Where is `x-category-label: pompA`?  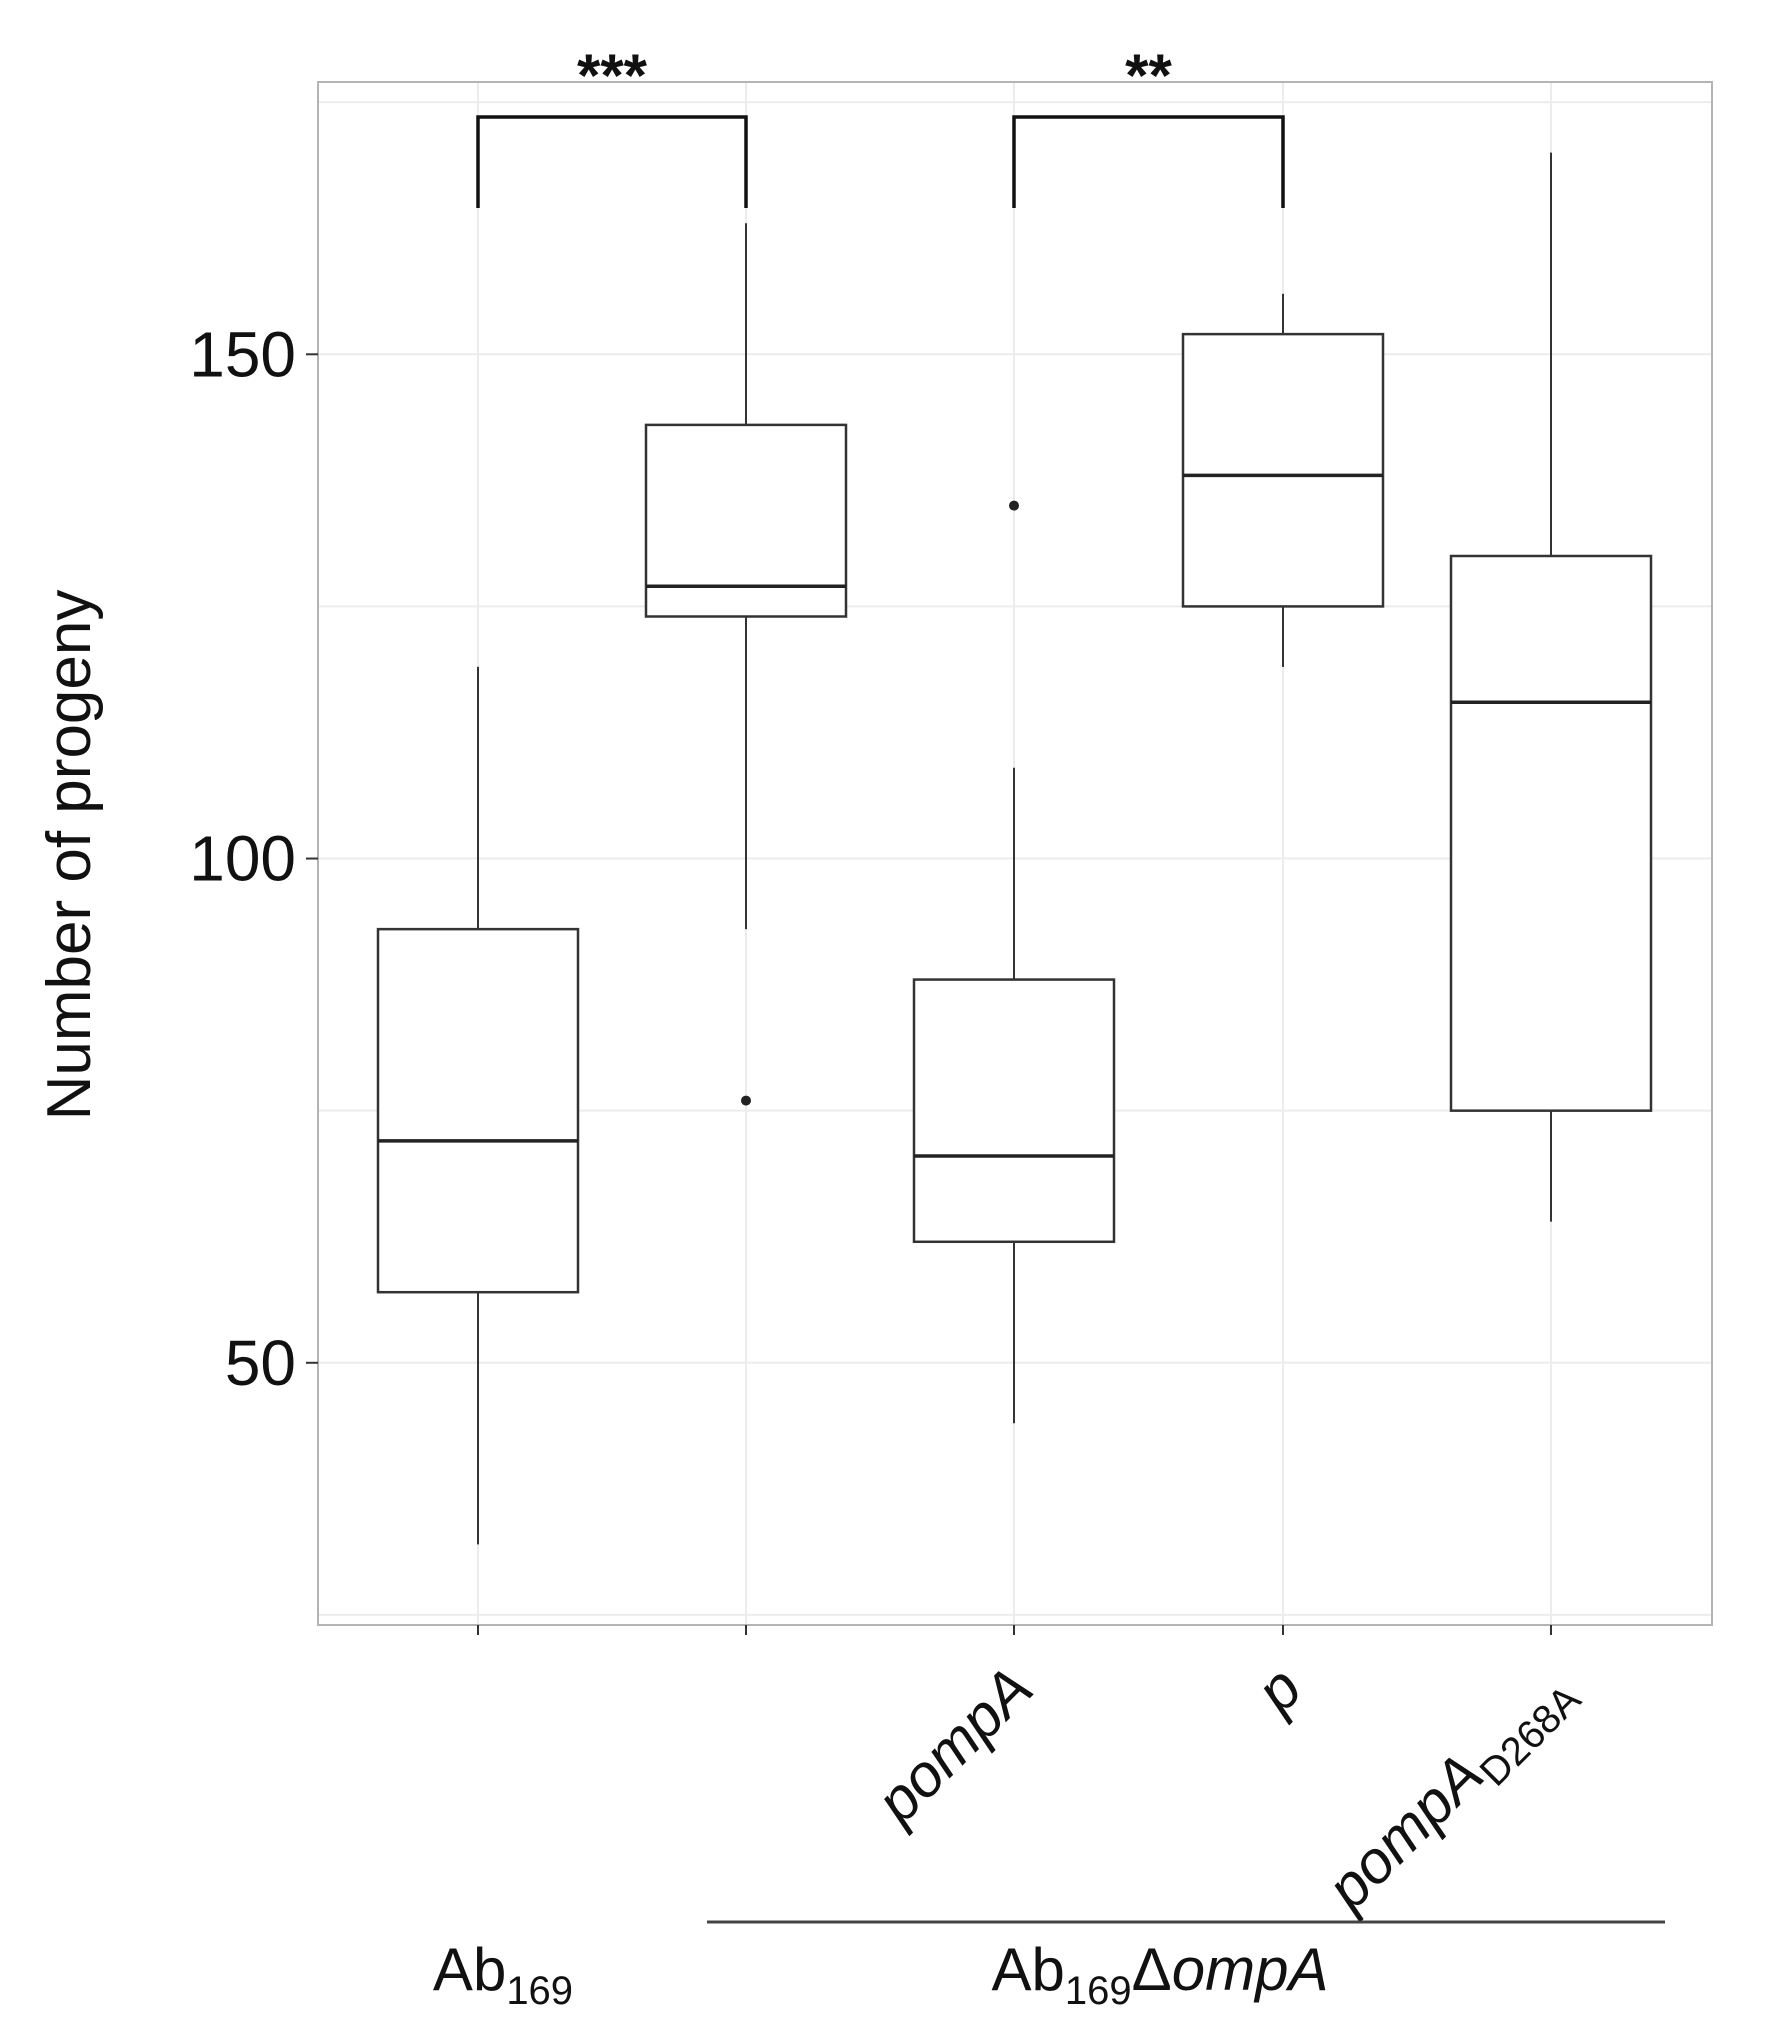
x-category-label: pompA is located at coordinates (953, 1745).